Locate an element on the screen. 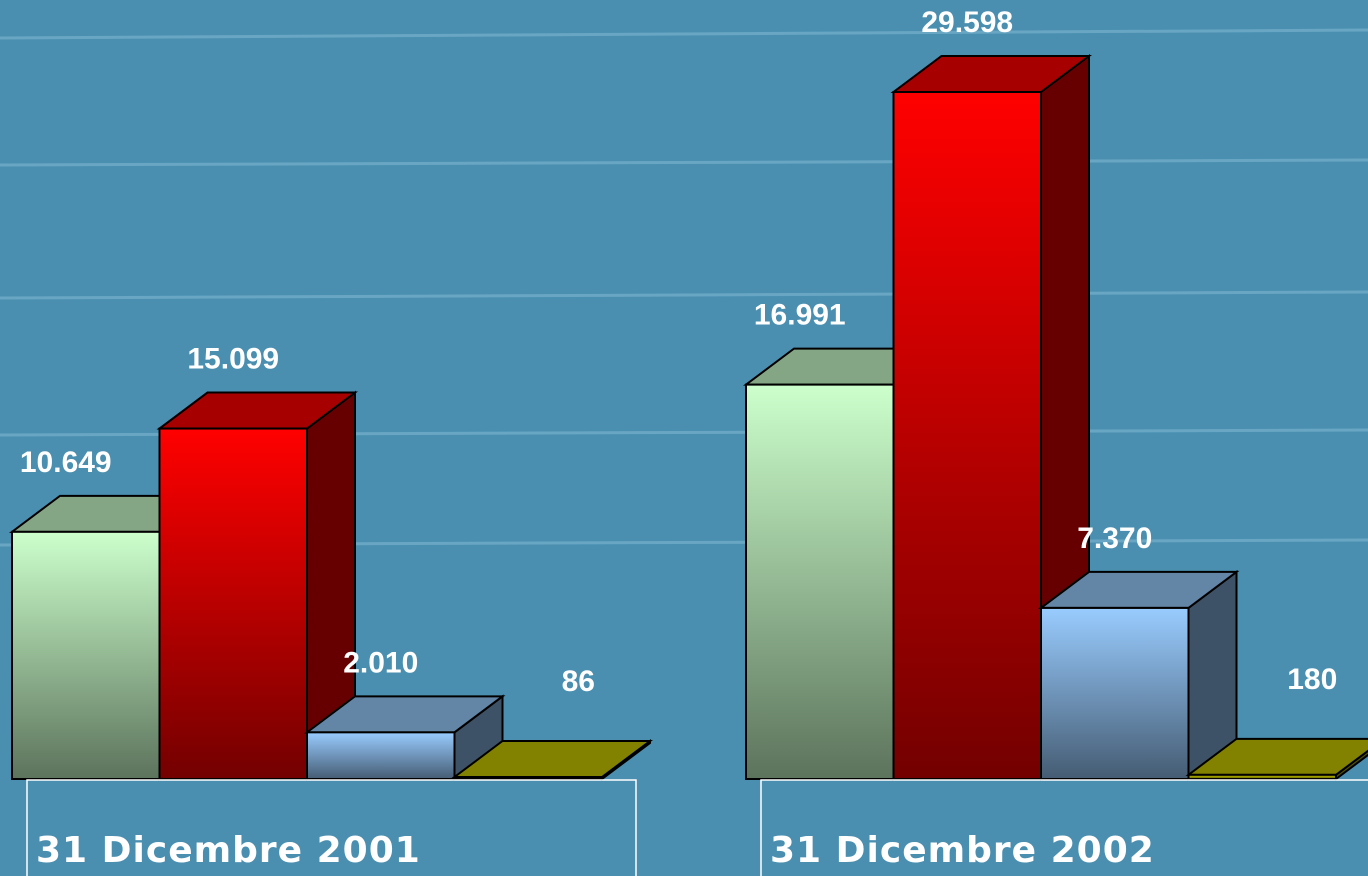 The width and height of the screenshot is (1368, 876). value-label: 10.649 is located at coordinates (66, 462).